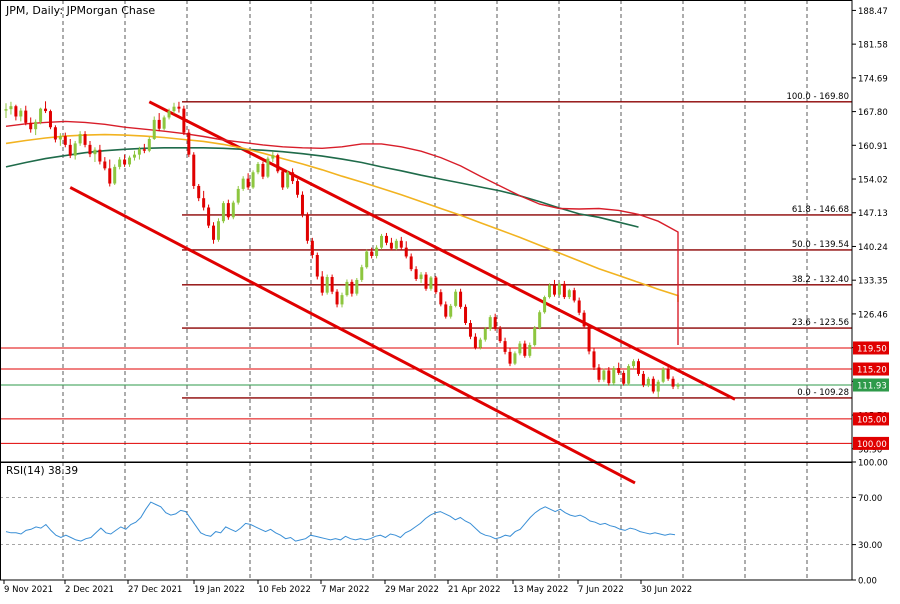  What do you see at coordinates (873, 248) in the screenshot?
I see `price-tick-label-7: 140.24` at bounding box center [873, 248].